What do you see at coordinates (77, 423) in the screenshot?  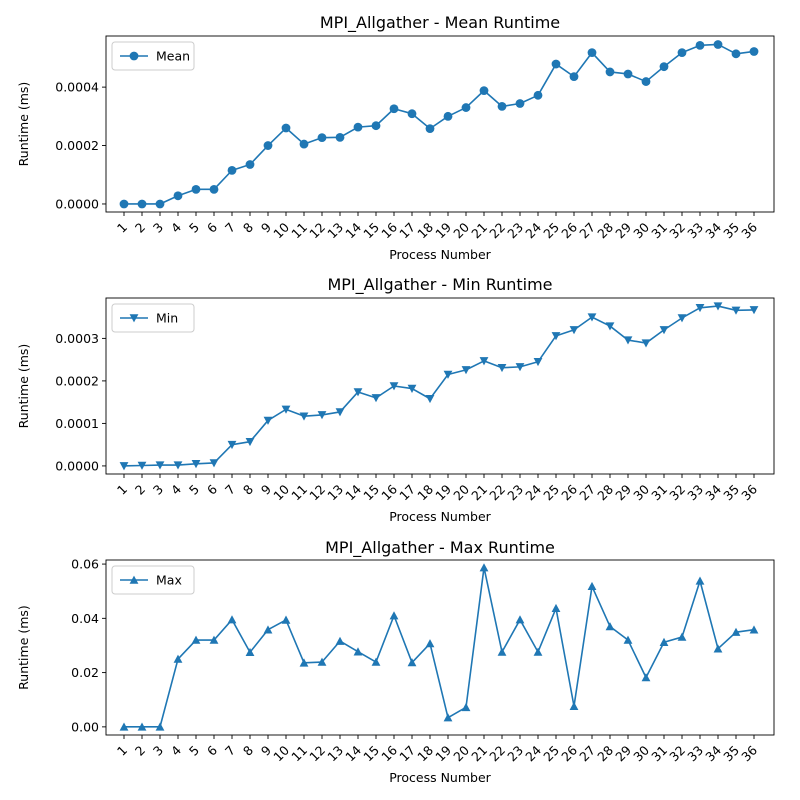 I see `y-tick-label: 0.0001` at bounding box center [77, 423].